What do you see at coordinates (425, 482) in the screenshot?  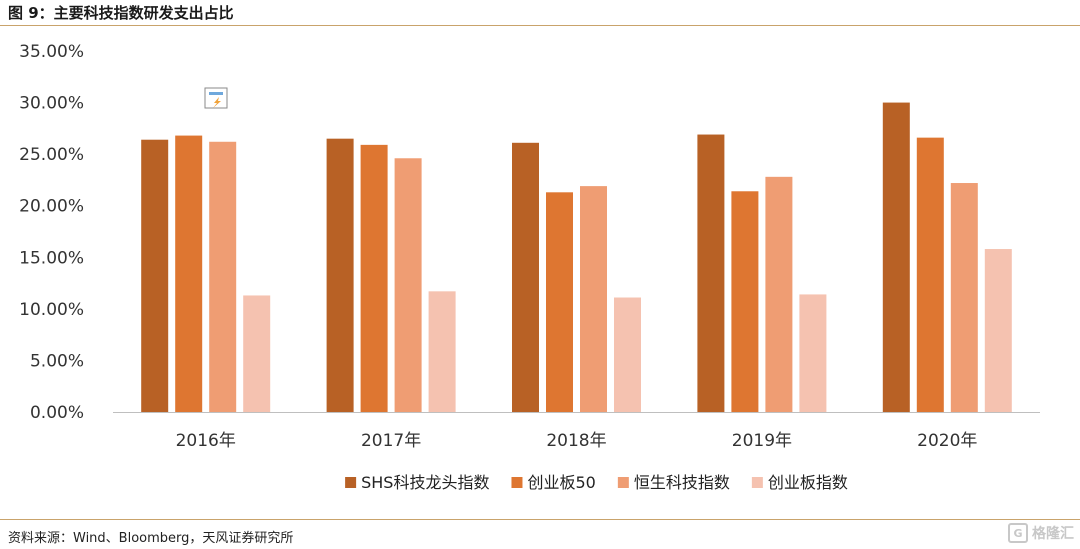 I see `legend-label: SHS科技龙头指数` at bounding box center [425, 482].